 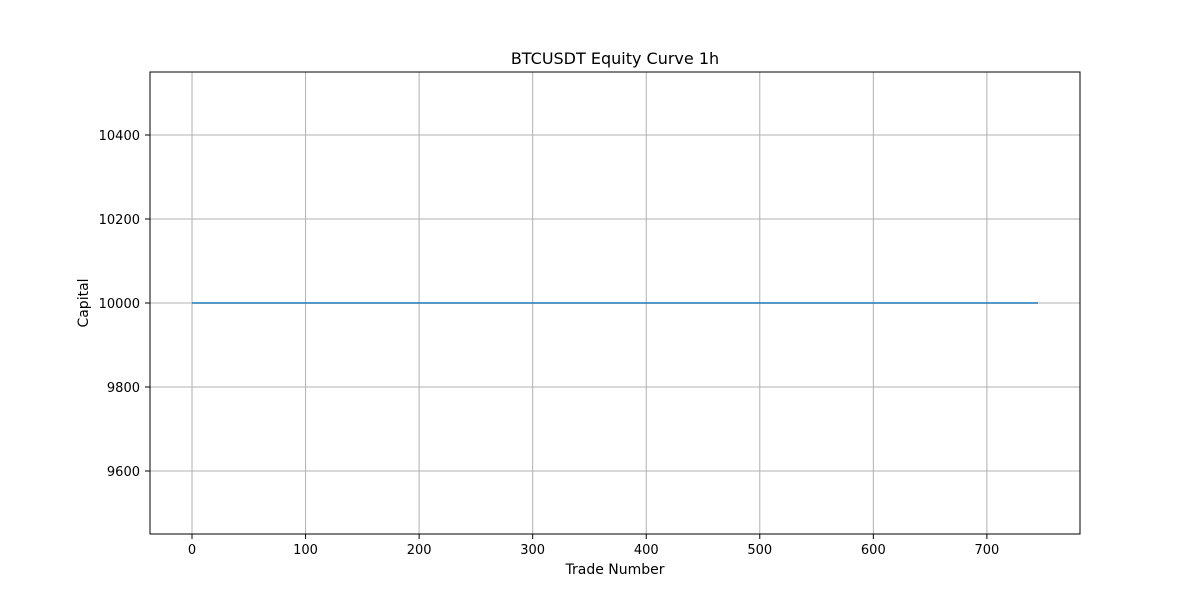 I want to click on y-tick-label: 9800, so click(x=123, y=388).